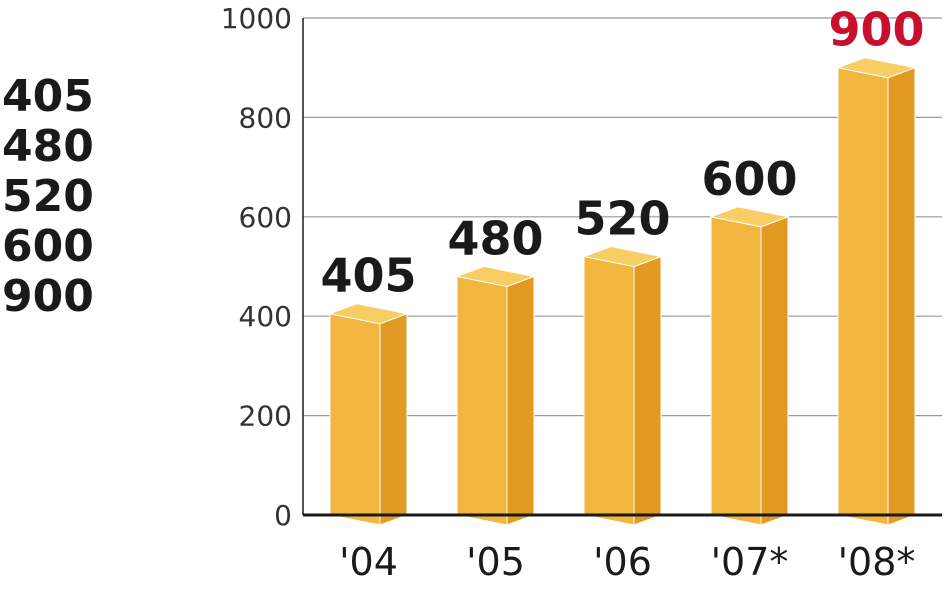 The width and height of the screenshot is (948, 593). What do you see at coordinates (48, 96) in the screenshot?
I see `side-value: 405` at bounding box center [48, 96].